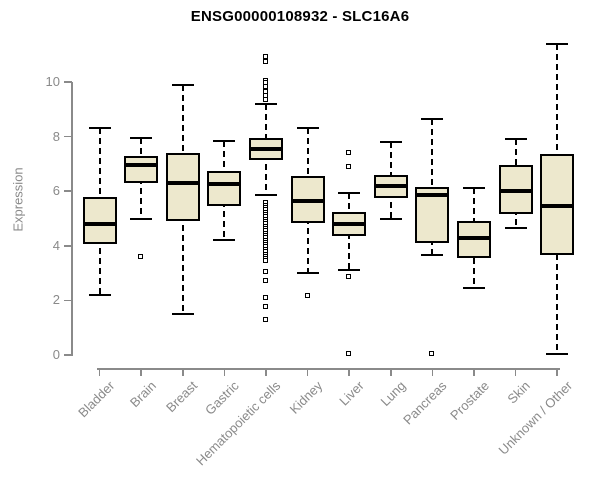  Describe the element at coordinates (96, 399) in the screenshot. I see `x-tick-label: Bladder` at that location.